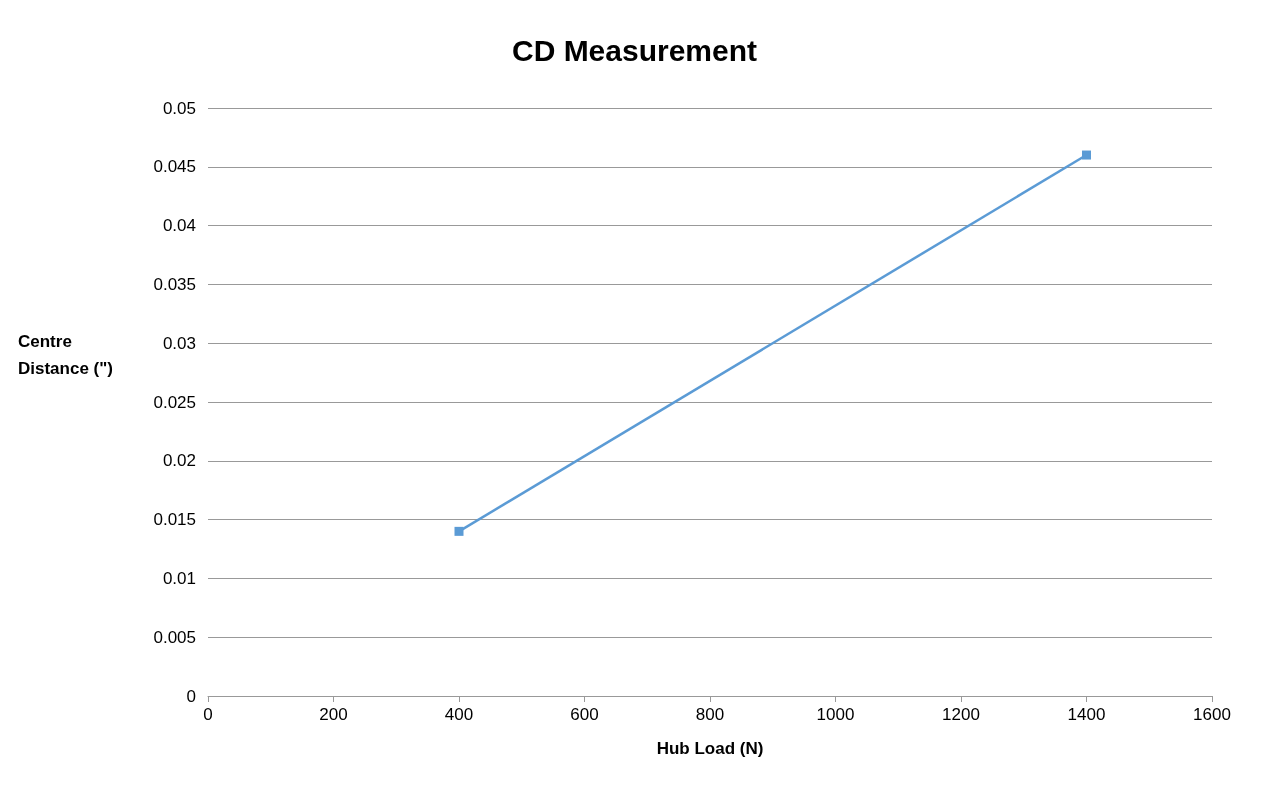  Describe the element at coordinates (835, 714) in the screenshot. I see `x-tick-label: 1000` at that location.